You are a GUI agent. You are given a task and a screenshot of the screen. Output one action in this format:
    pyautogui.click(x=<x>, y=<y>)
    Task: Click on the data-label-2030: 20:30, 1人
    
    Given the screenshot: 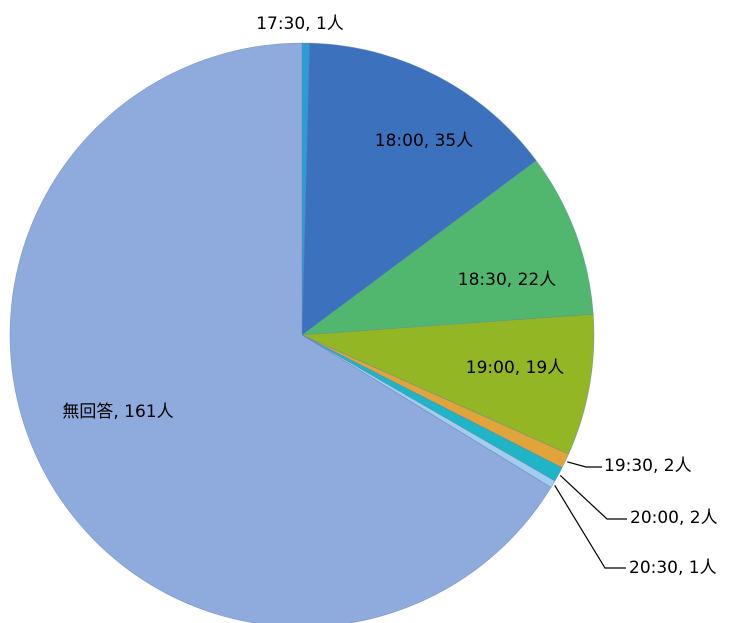 What is the action you would take?
    pyautogui.click(x=673, y=568)
    